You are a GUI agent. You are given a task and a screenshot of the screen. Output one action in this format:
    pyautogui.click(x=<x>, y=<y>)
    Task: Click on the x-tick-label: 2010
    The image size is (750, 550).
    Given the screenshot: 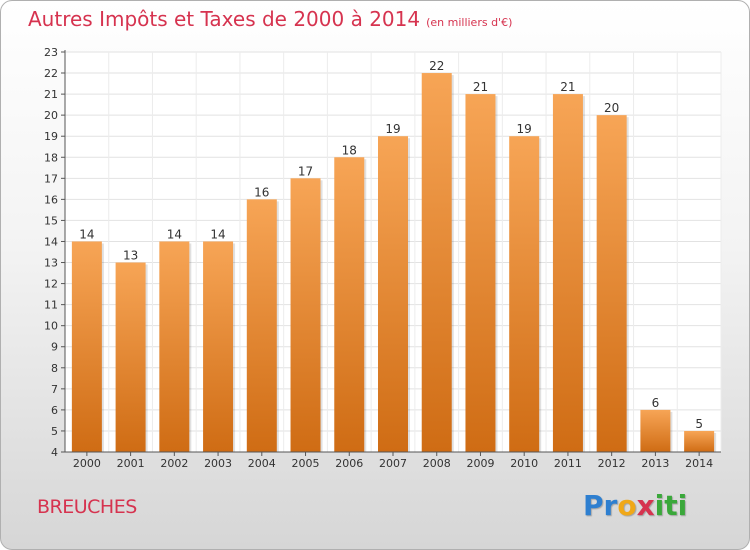 What is the action you would take?
    pyautogui.click(x=524, y=463)
    